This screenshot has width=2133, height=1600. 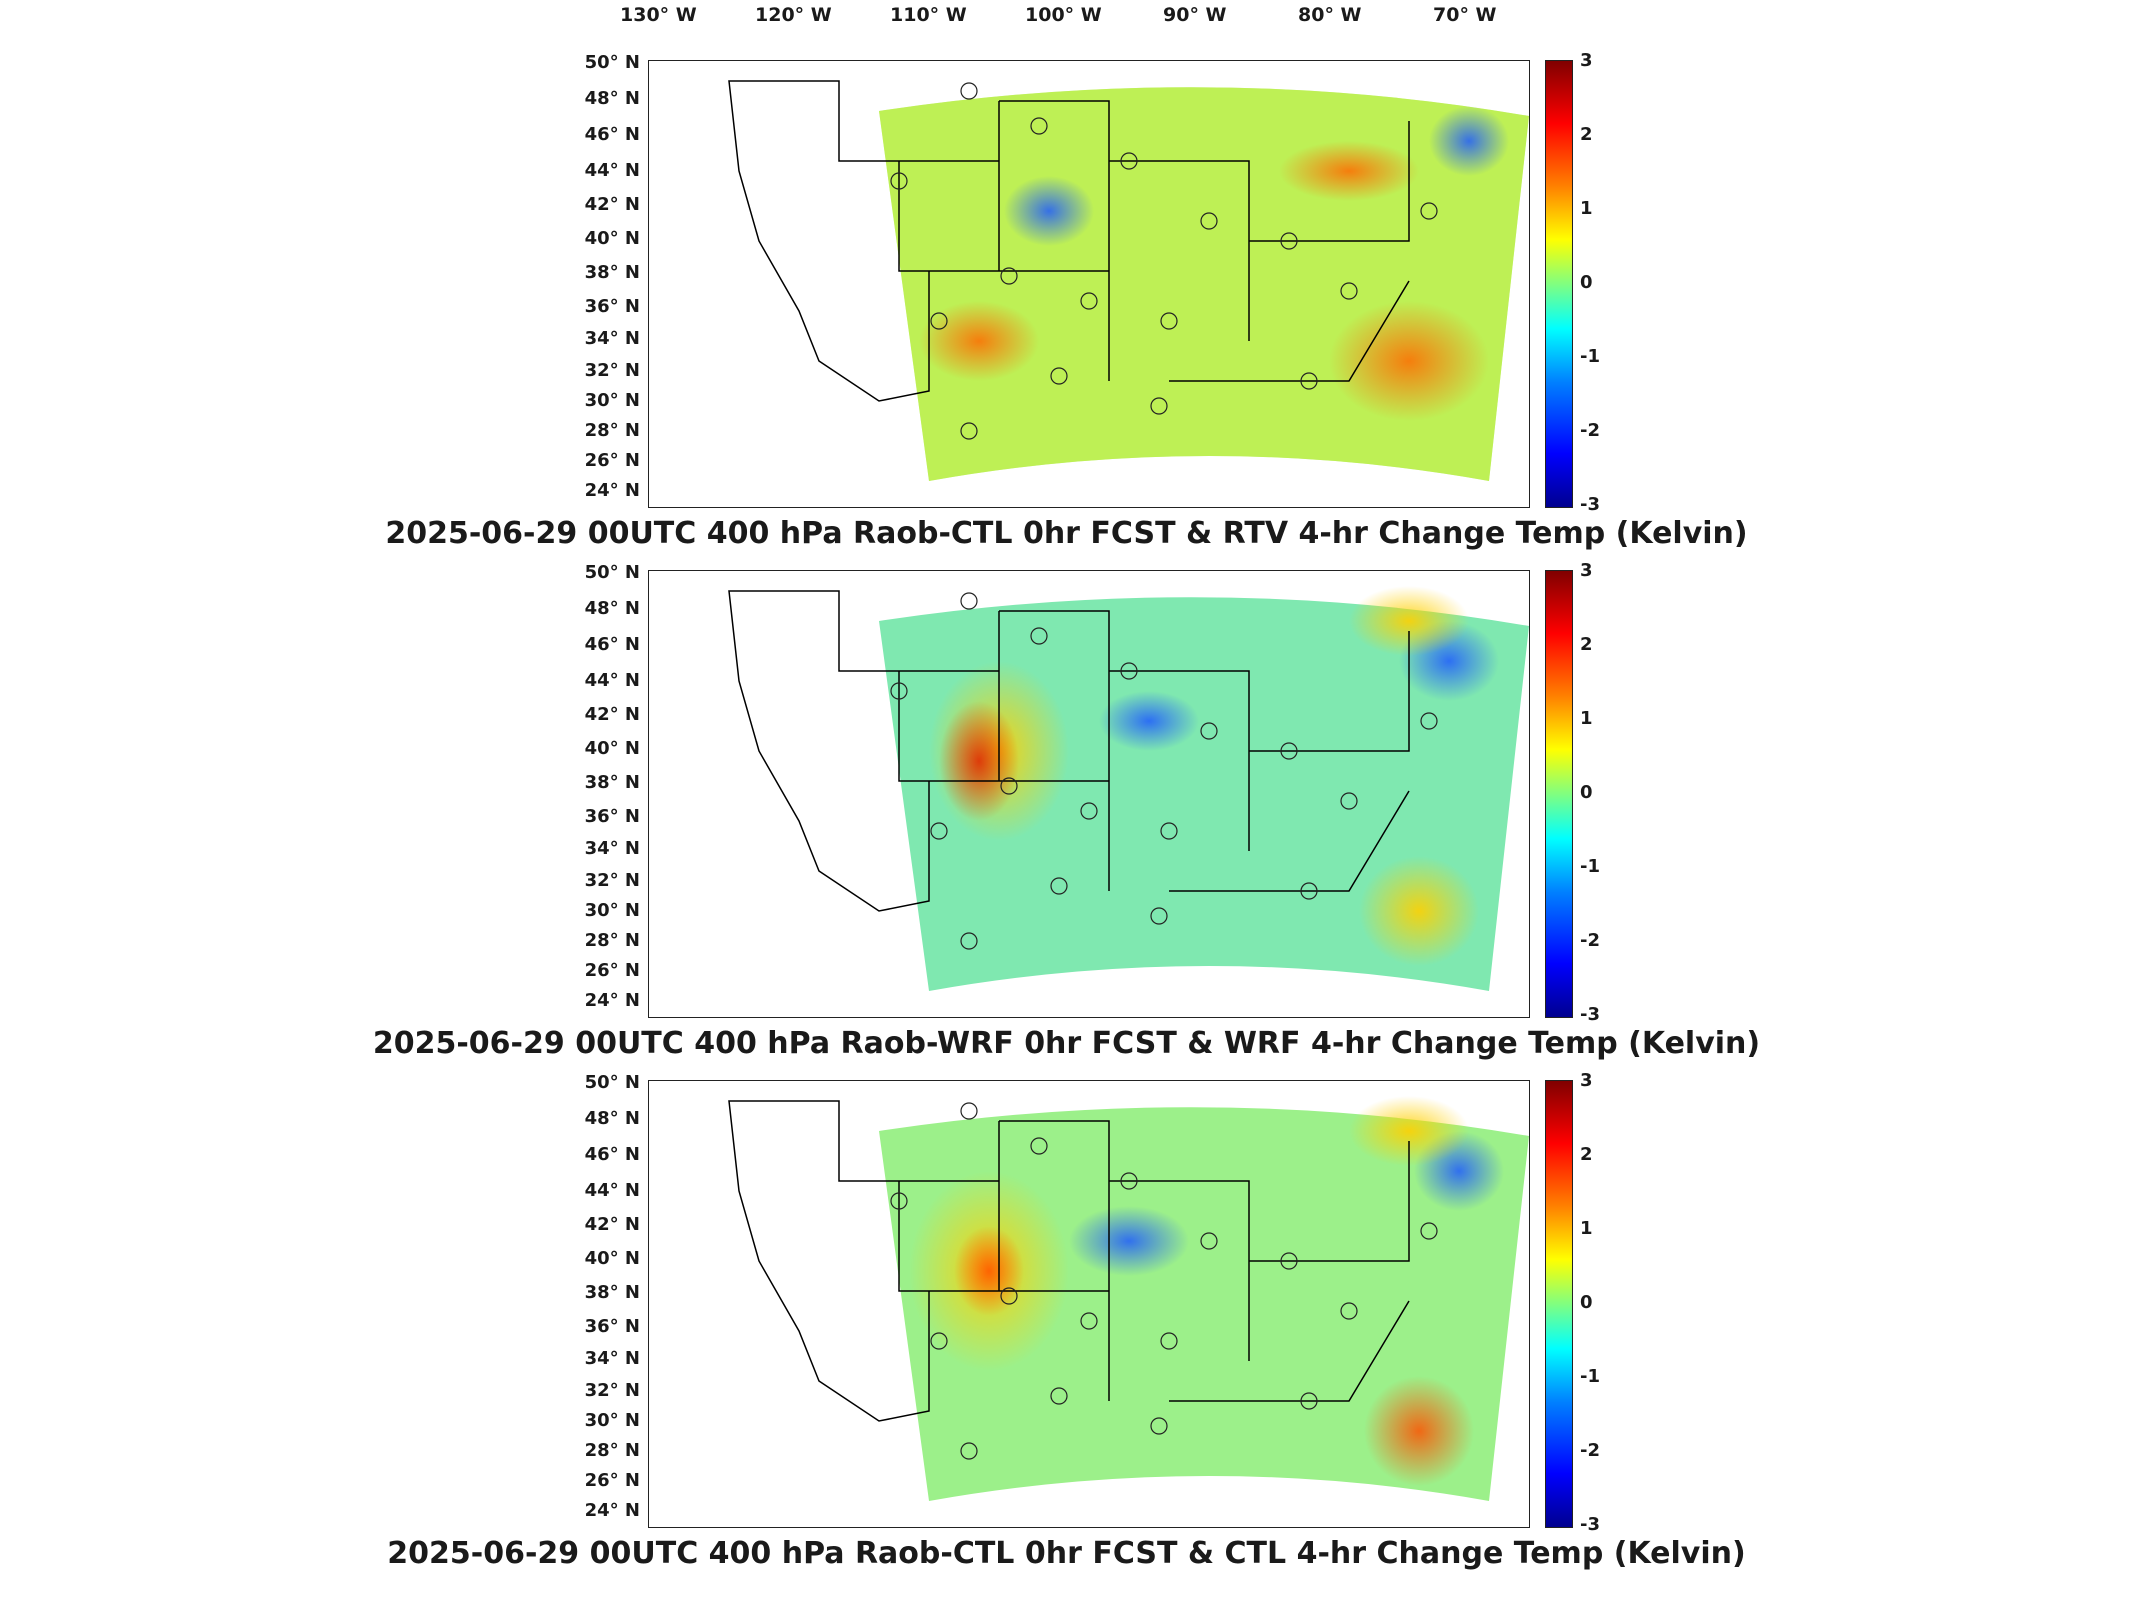 What do you see at coordinates (928, 15) in the screenshot?
I see `lon-label: 110° W` at bounding box center [928, 15].